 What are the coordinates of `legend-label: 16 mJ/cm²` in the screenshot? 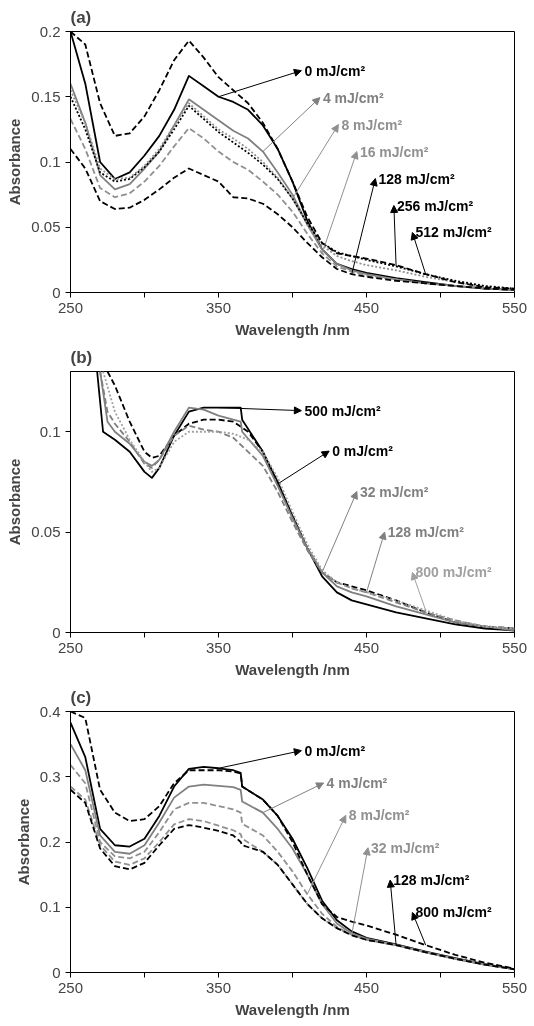 It's located at (394, 151).